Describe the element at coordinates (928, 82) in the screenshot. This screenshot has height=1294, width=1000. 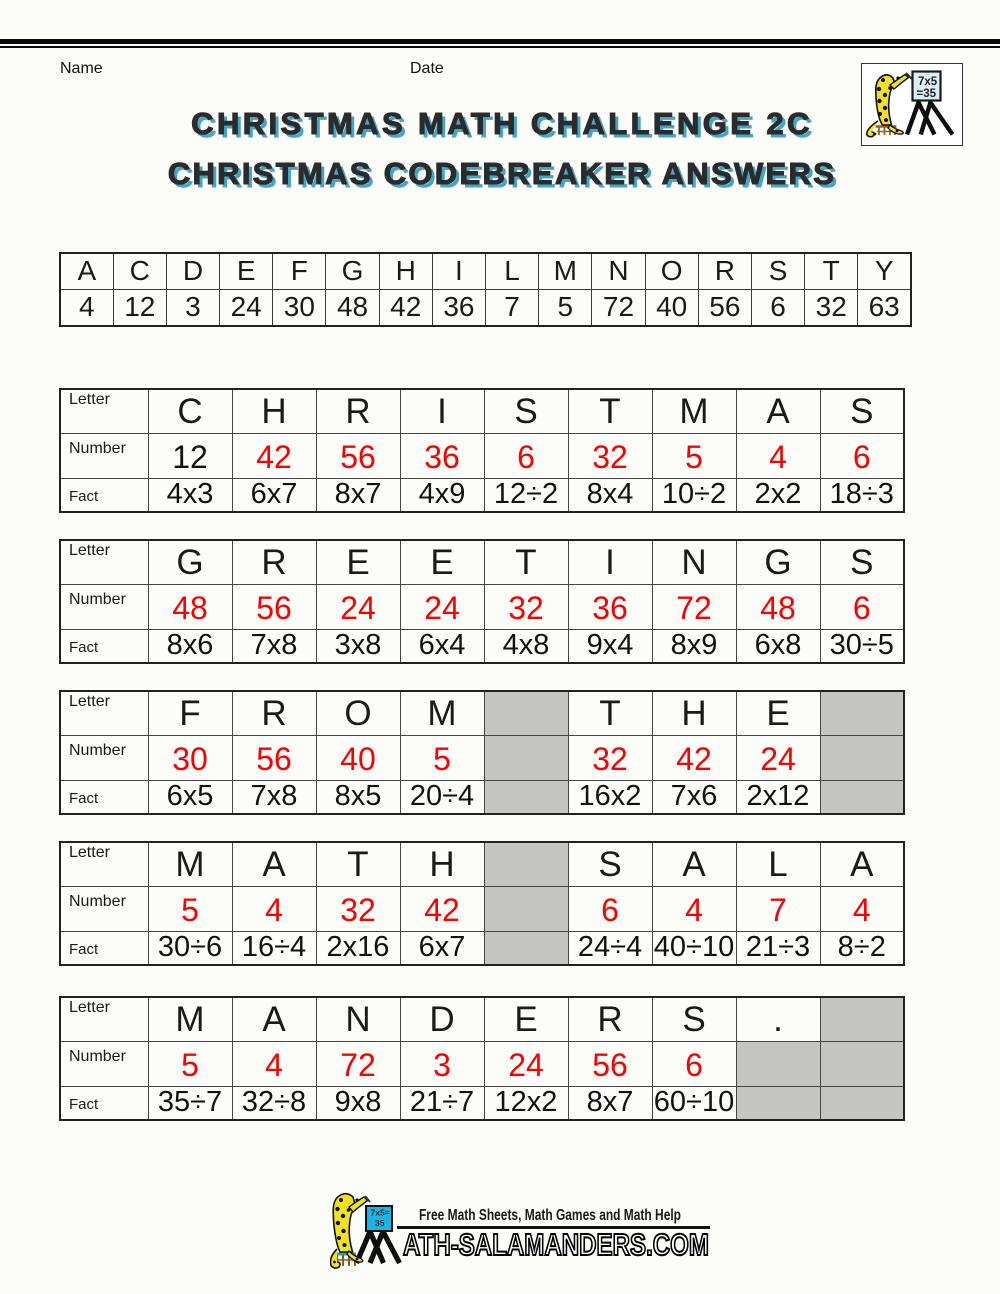
I see `svg-text: 7x5` at that location.